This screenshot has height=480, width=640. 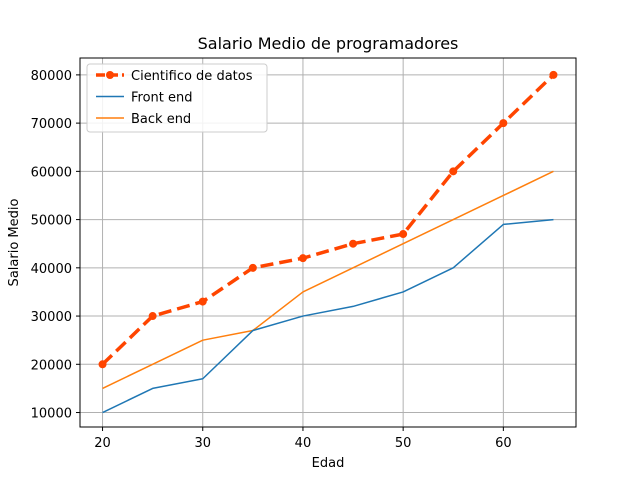 What do you see at coordinates (403, 443) in the screenshot?
I see `x-tick-label: 50` at bounding box center [403, 443].